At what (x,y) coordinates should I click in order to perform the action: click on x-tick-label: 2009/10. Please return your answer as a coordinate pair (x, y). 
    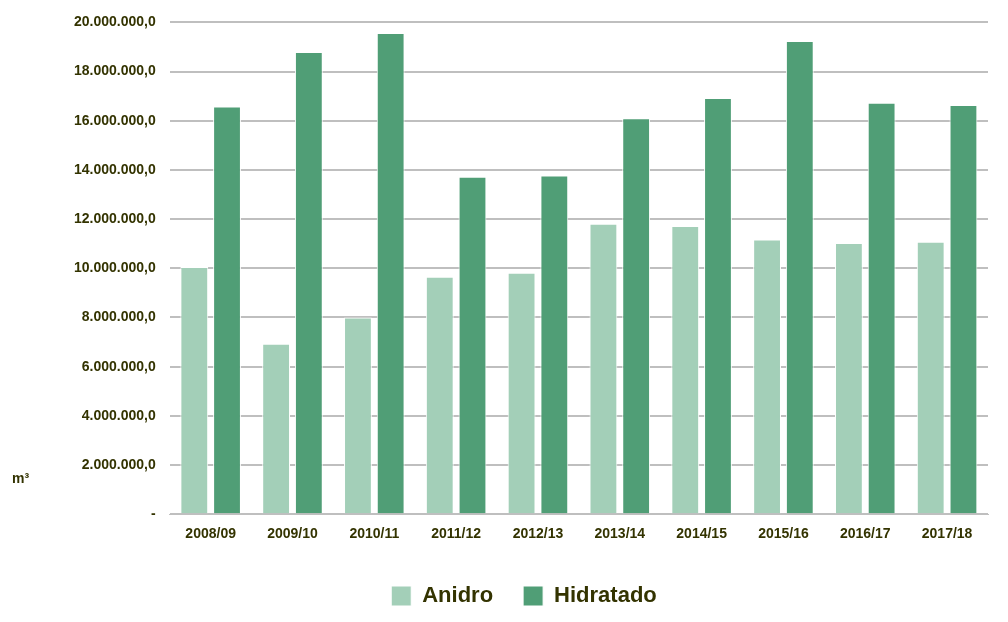
    Looking at the image, I should click on (292, 533).